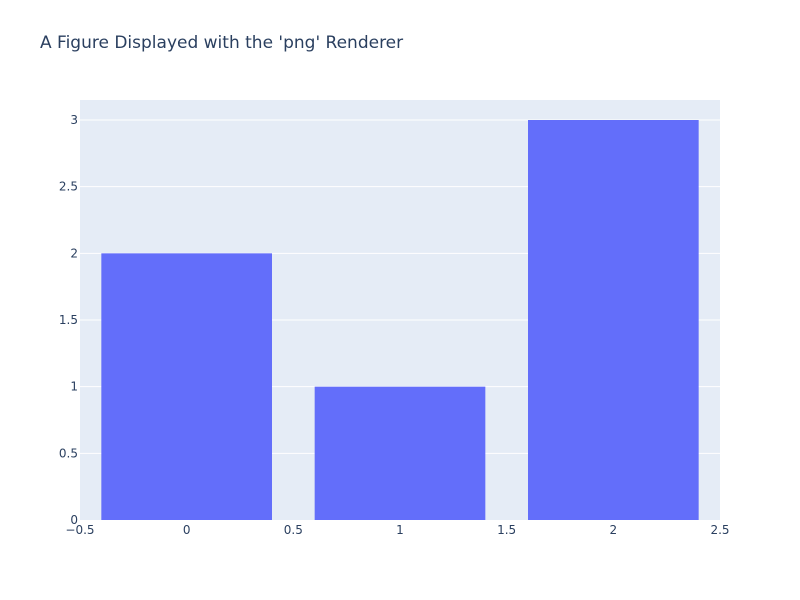  What do you see at coordinates (68, 453) in the screenshot?
I see `y-tick-label: 0.5` at bounding box center [68, 453].